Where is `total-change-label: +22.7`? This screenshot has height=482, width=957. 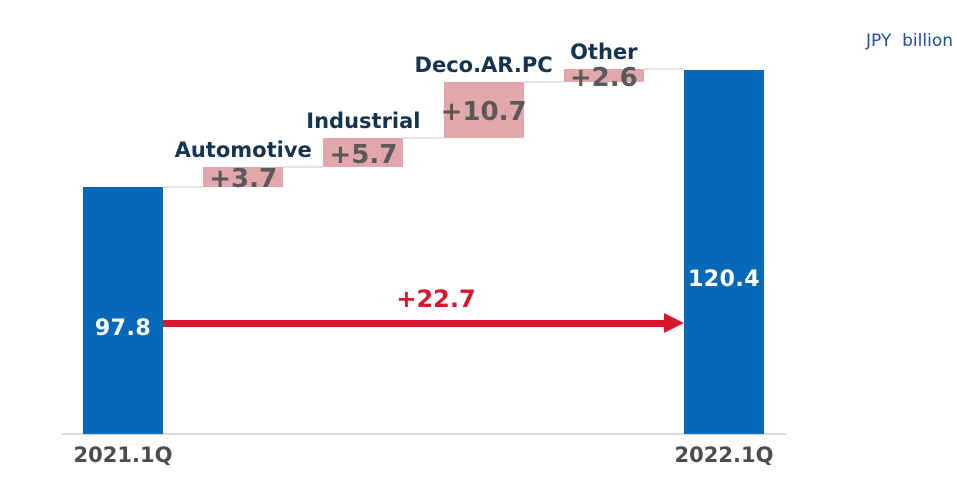 total-change-label: +22.7 is located at coordinates (436, 299).